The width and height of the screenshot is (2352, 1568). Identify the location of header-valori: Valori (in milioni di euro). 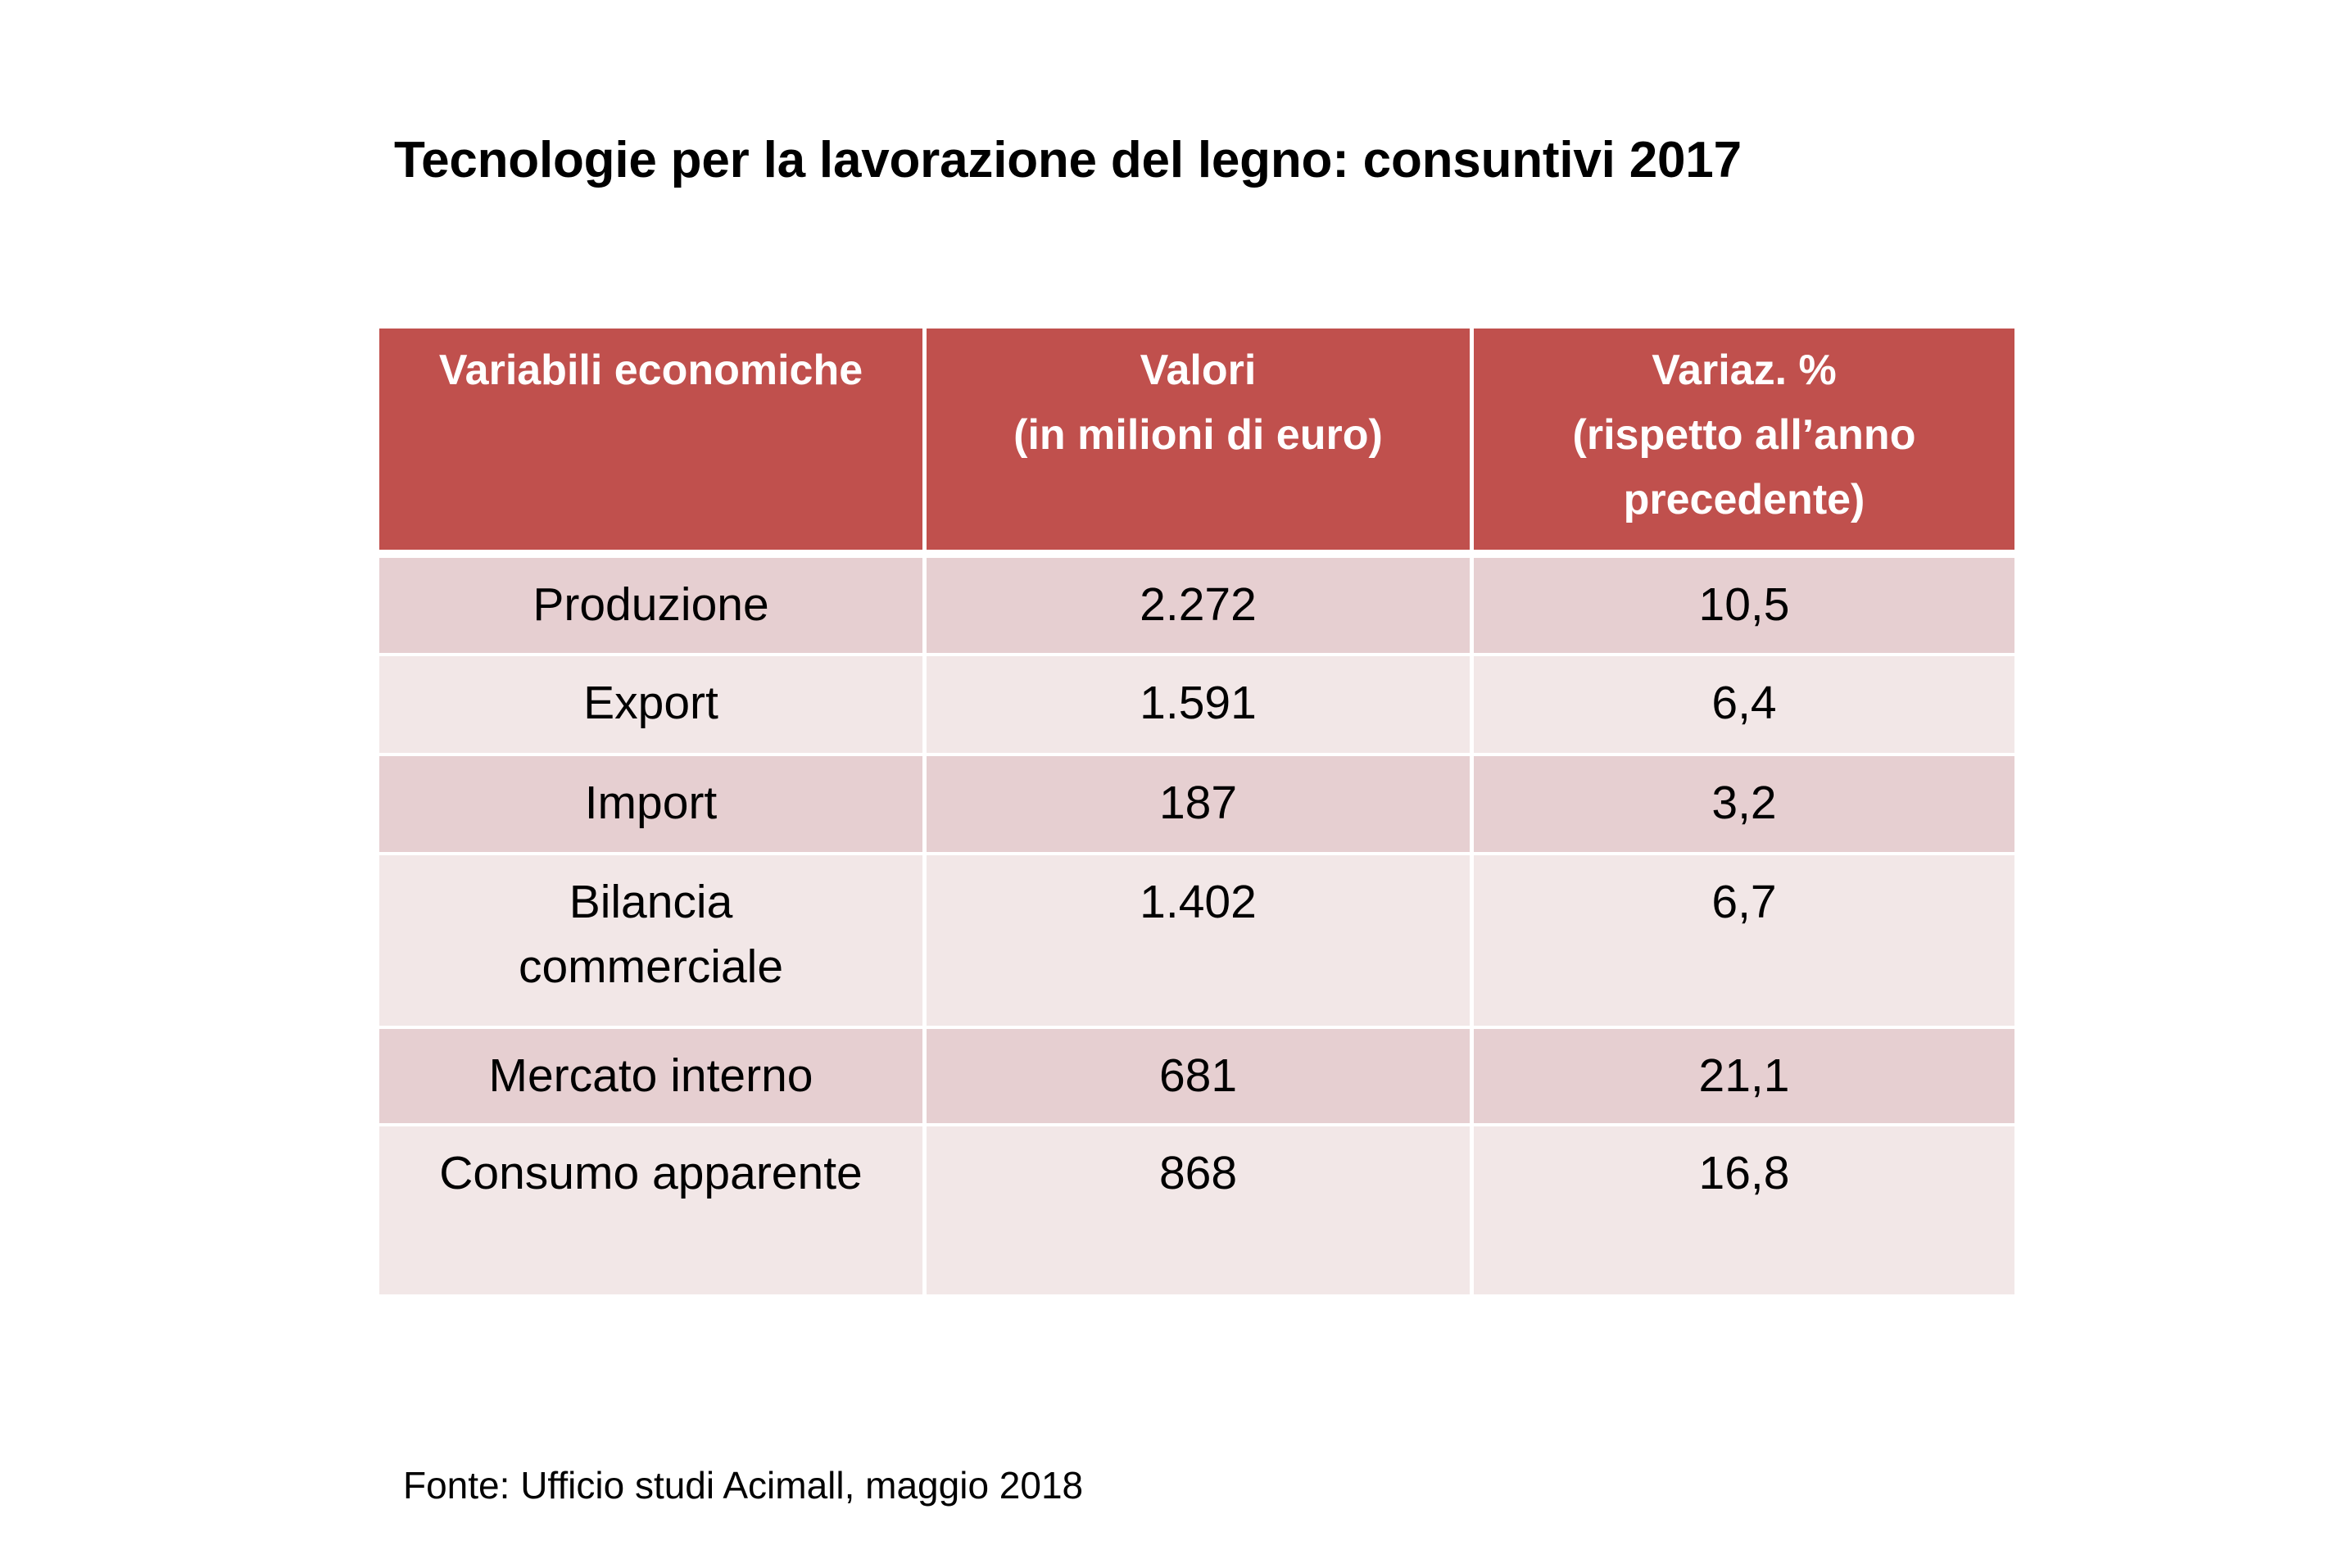
(1198, 440).